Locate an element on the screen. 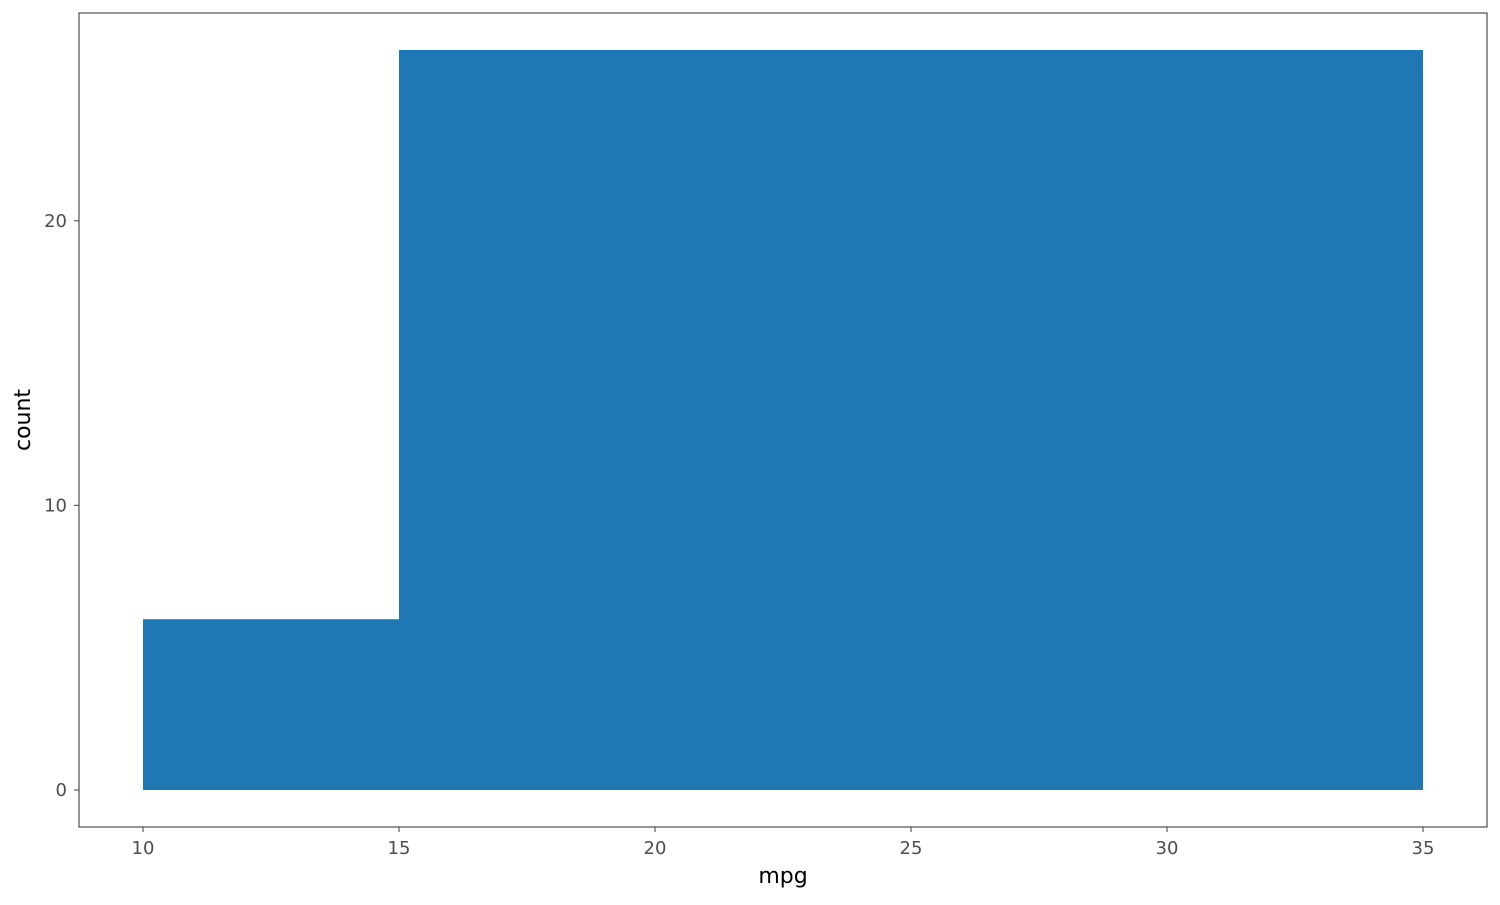 The image size is (1500, 905). y-axis-ticks: 0 10 20 is located at coordinates (61, 506).